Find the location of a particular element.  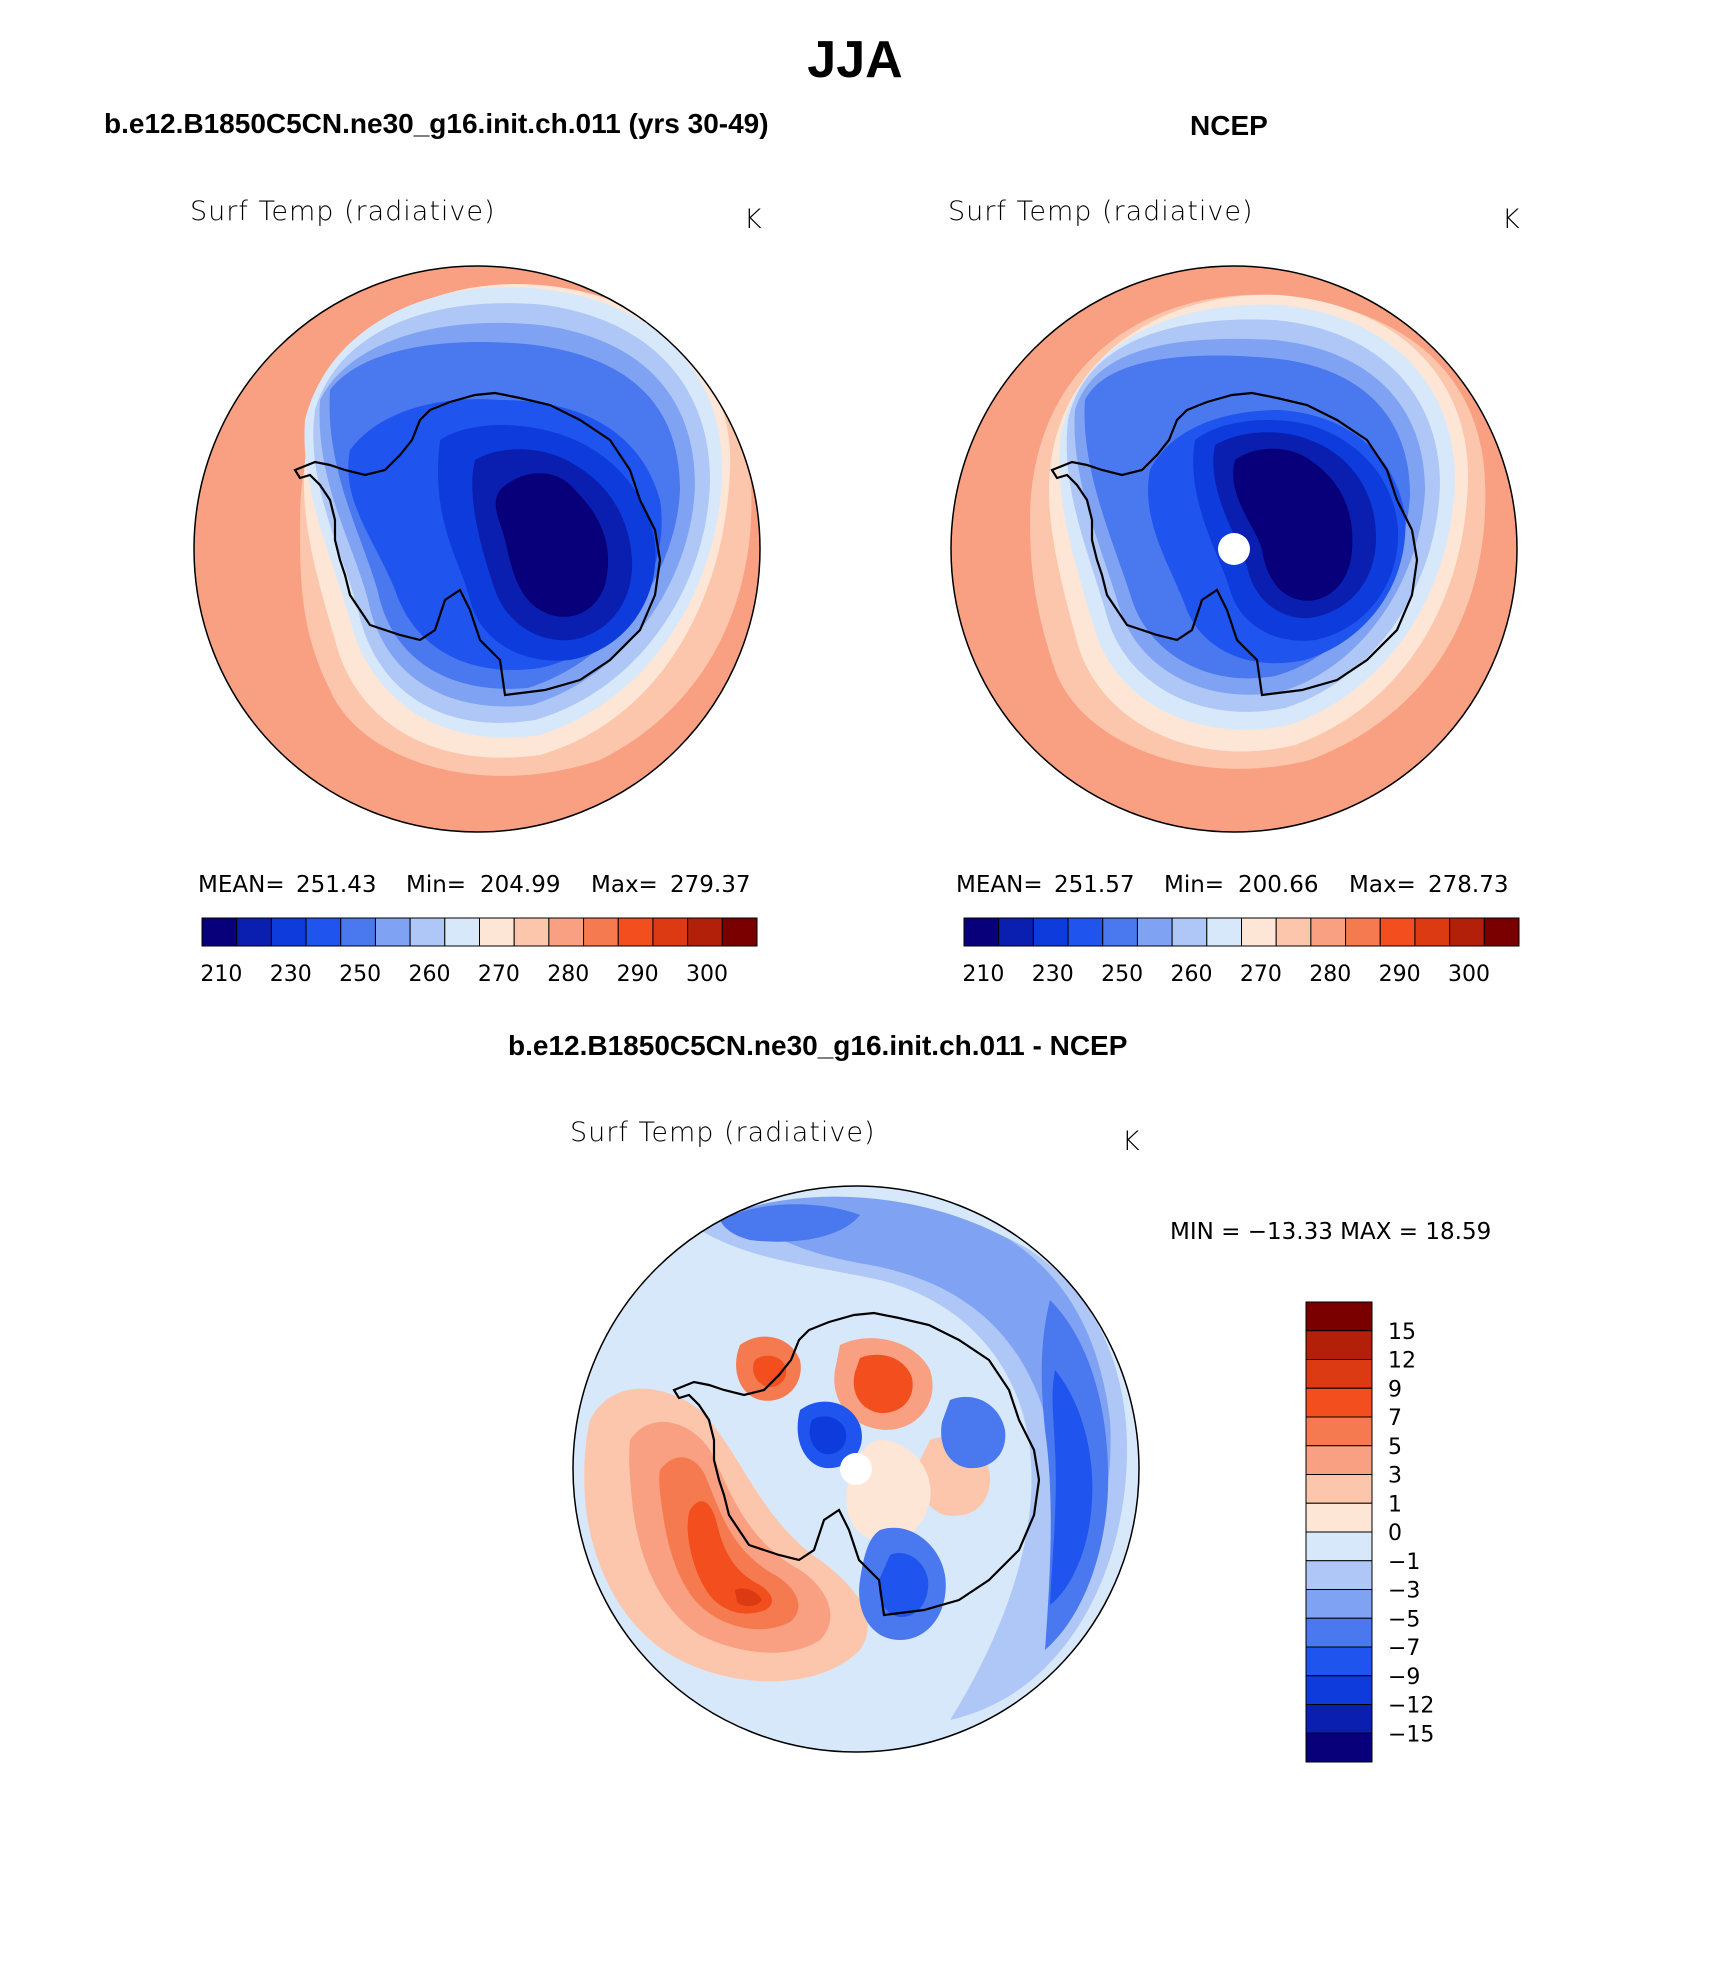

panel3-colorbar-tick-13: −12 is located at coordinates (1411, 1706).